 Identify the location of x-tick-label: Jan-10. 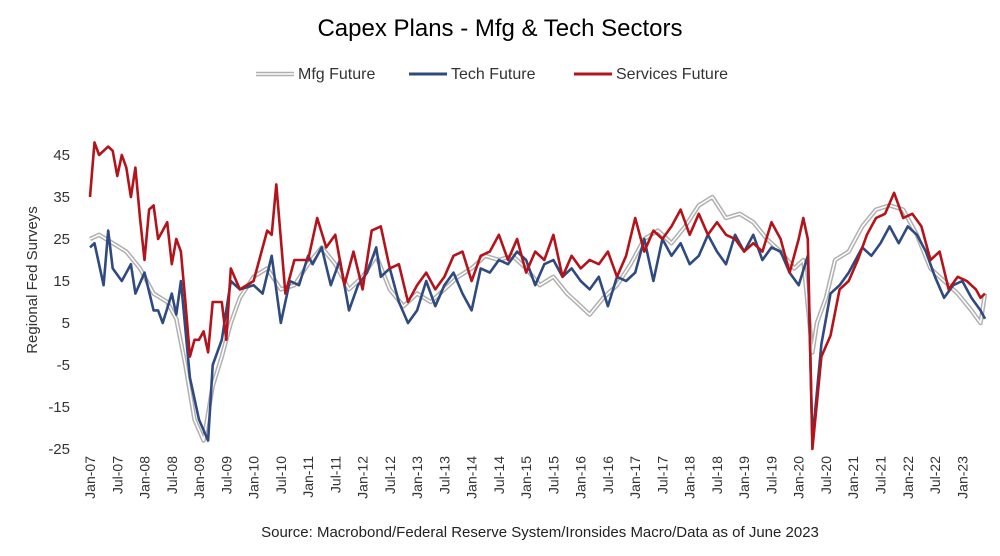
(254, 477).